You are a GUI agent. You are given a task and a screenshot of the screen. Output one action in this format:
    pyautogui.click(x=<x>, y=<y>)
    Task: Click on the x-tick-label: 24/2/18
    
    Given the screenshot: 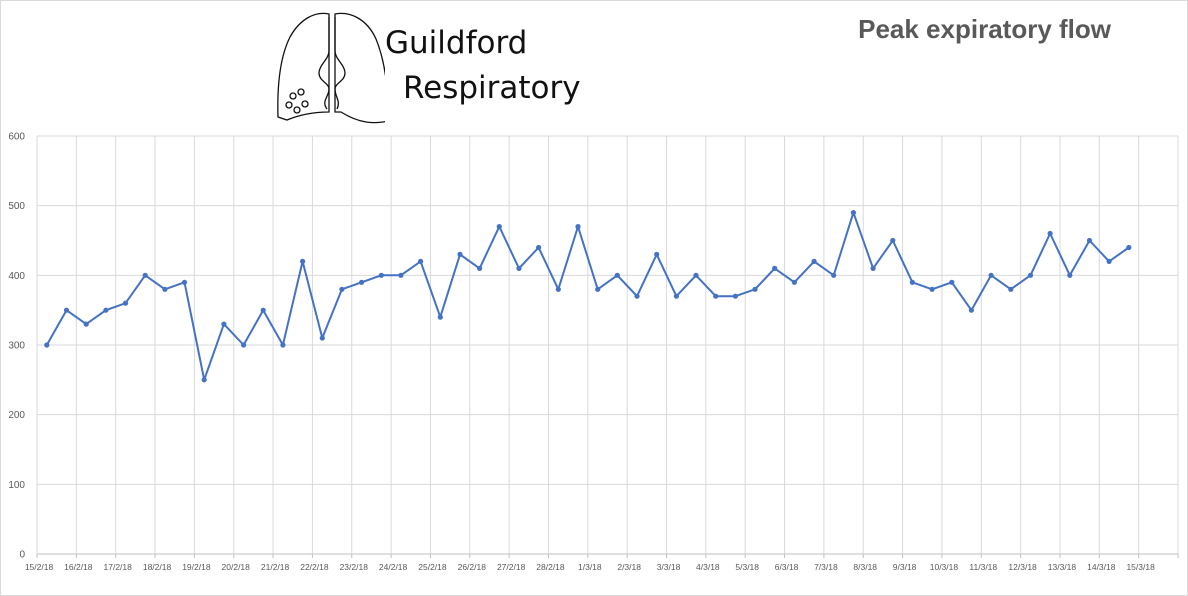 What is the action you would take?
    pyautogui.click(x=393, y=567)
    